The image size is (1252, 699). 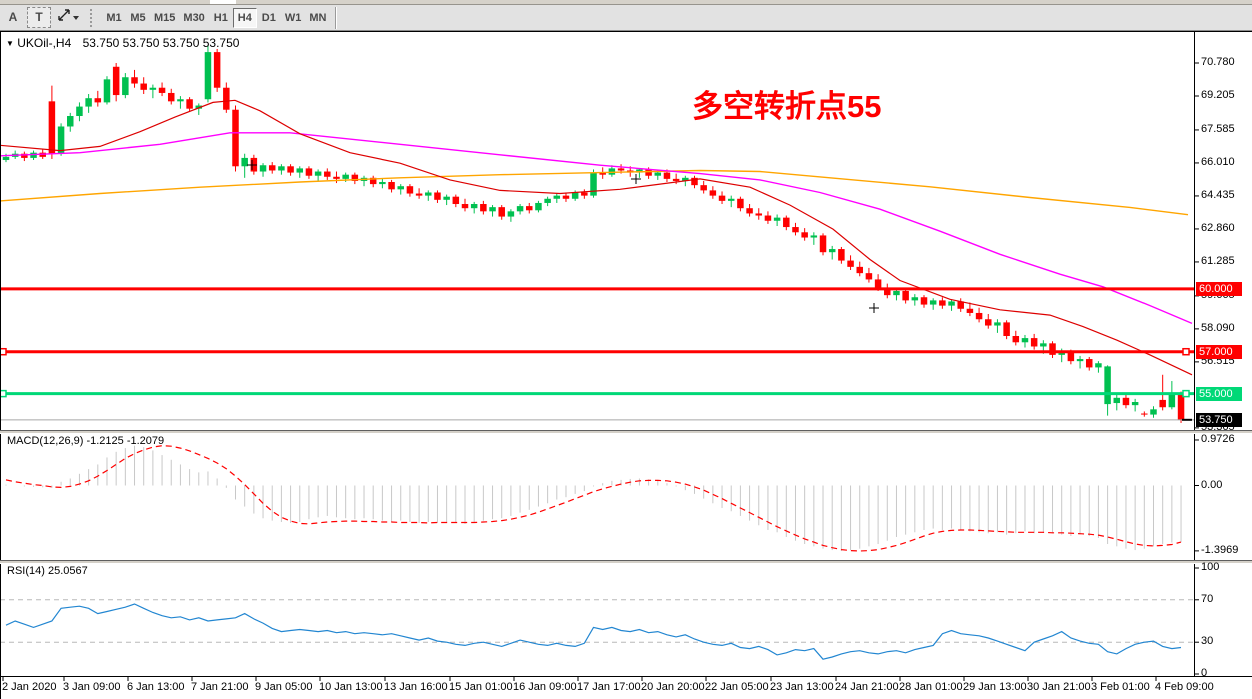 I want to click on pane-separator-macd, so click(x=626, y=432).